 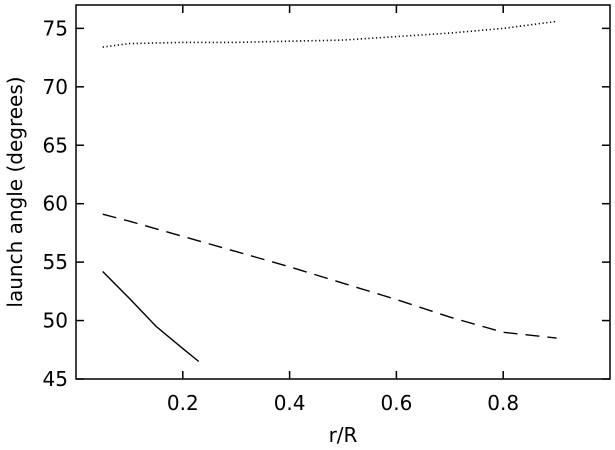 What do you see at coordinates (55, 379) in the screenshot?
I see `y-tick-label: 45` at bounding box center [55, 379].